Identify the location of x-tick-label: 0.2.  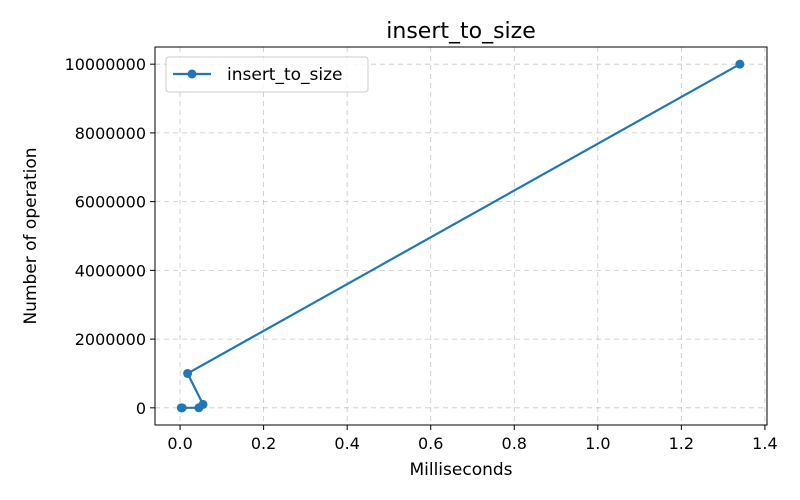
(263, 443).